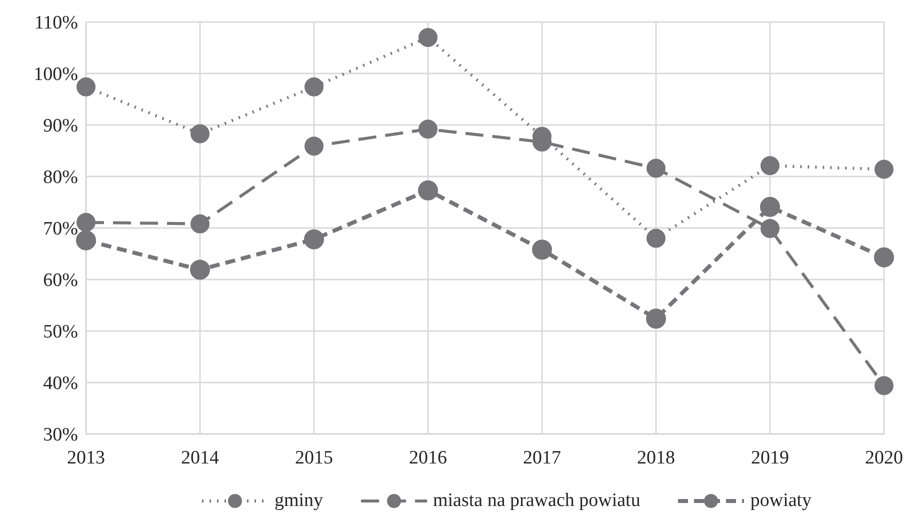 The height and width of the screenshot is (529, 919). What do you see at coordinates (770, 457) in the screenshot?
I see `x-tick-label: 2019` at bounding box center [770, 457].